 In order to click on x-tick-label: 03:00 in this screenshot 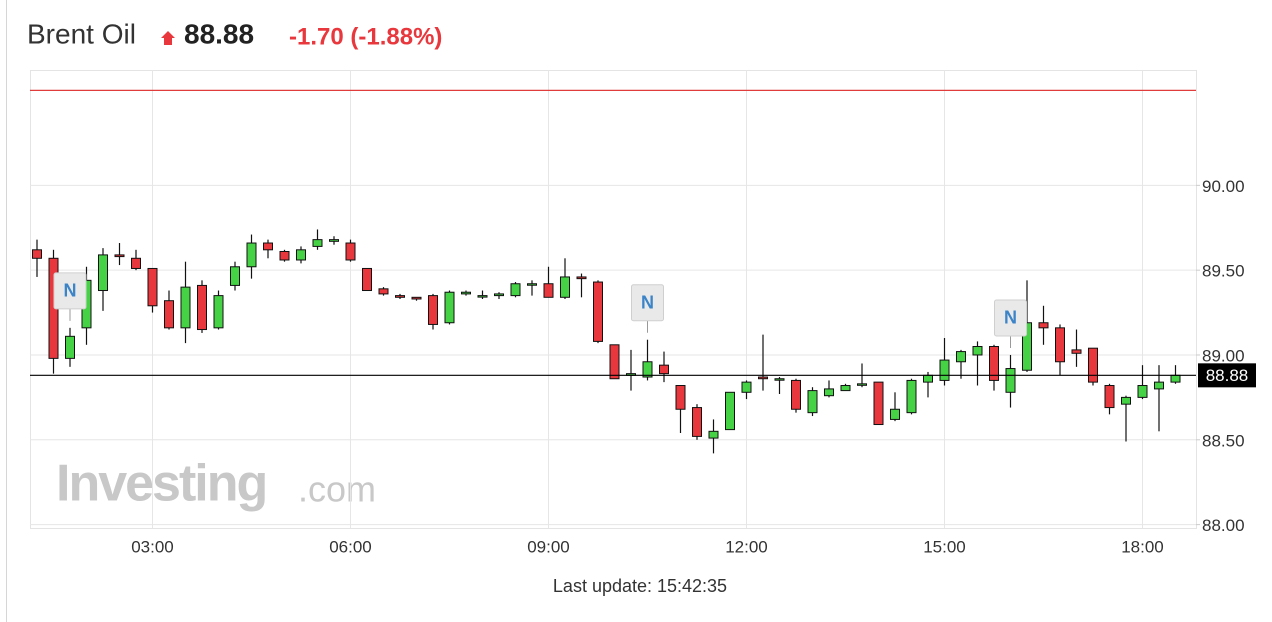, I will do `click(152, 546)`.